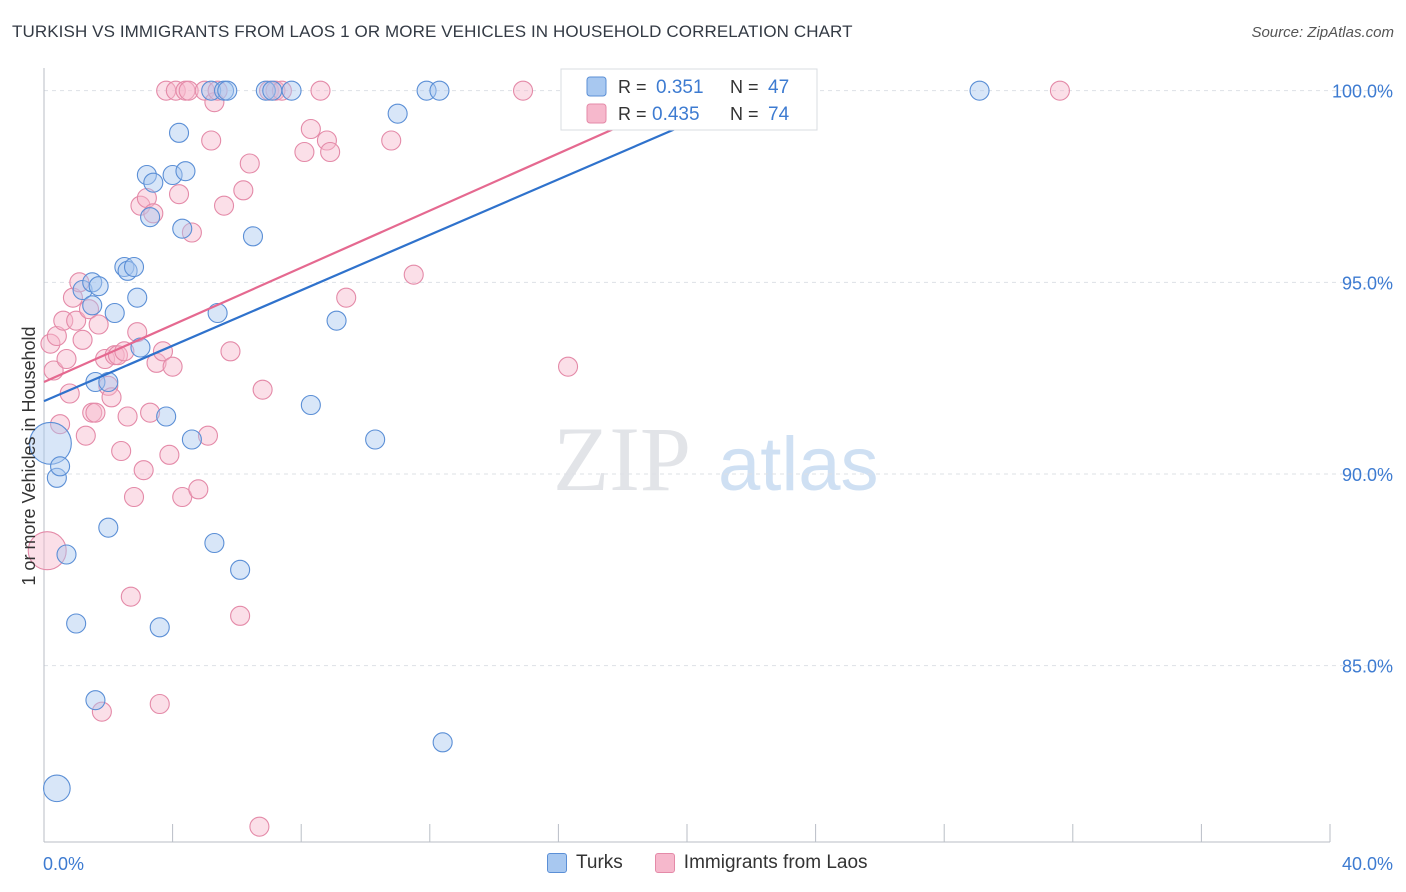  Describe the element at coordinates (1367, 864) in the screenshot. I see `x-tick-label-max: 40.0%` at that location.